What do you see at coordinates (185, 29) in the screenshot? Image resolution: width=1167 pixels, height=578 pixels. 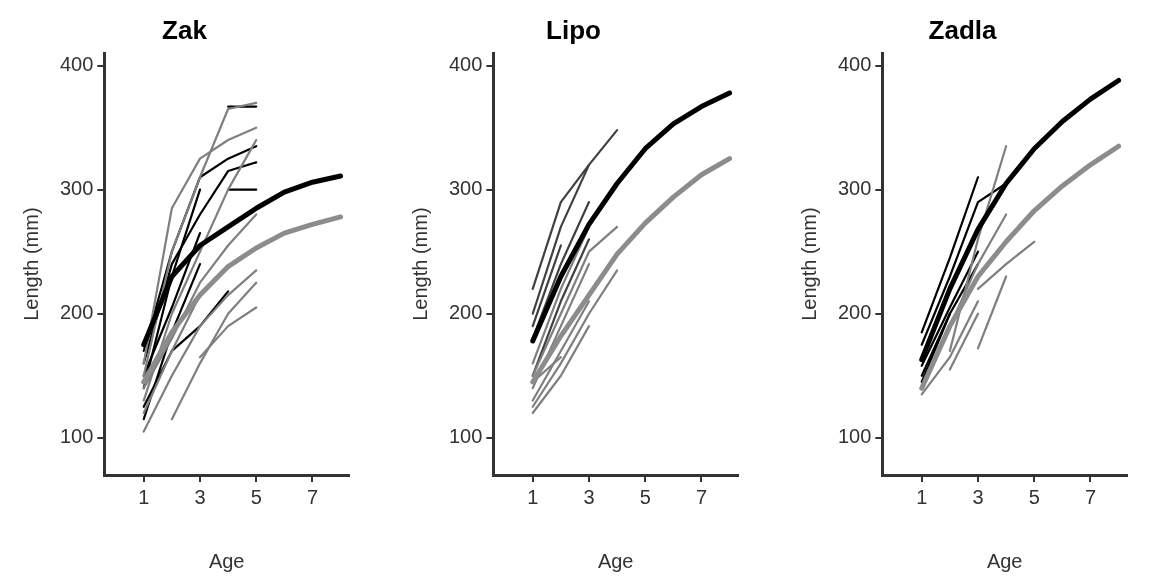 I see `chart-title: Zak` at bounding box center [185, 29].